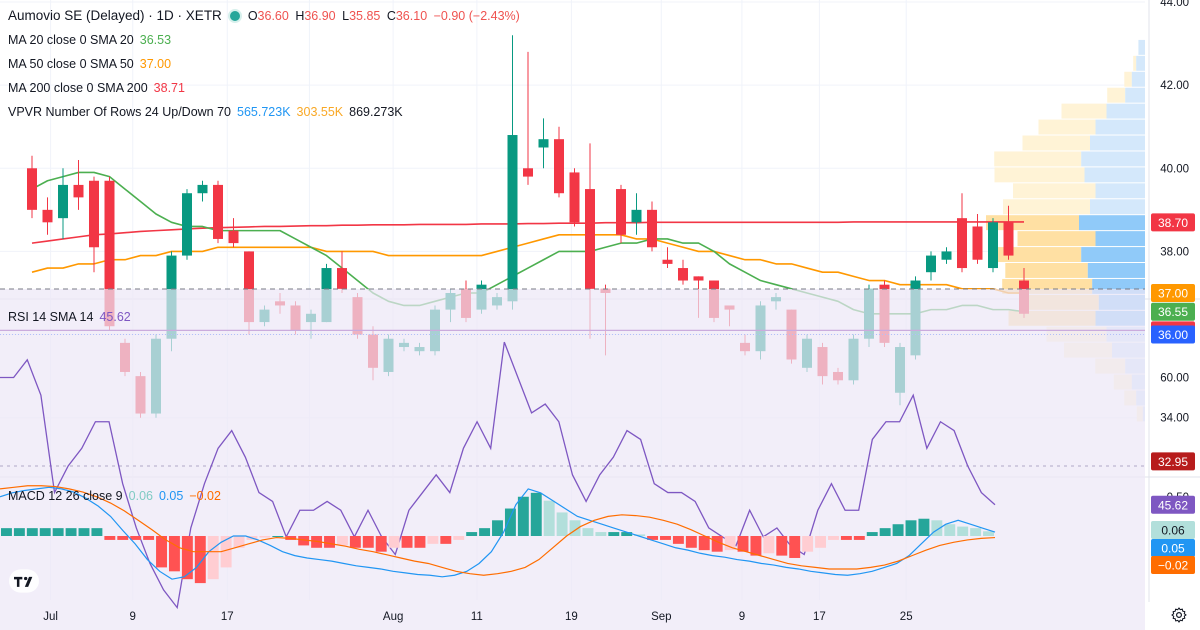  I want to click on time-axis-label: Aug, so click(393, 617).